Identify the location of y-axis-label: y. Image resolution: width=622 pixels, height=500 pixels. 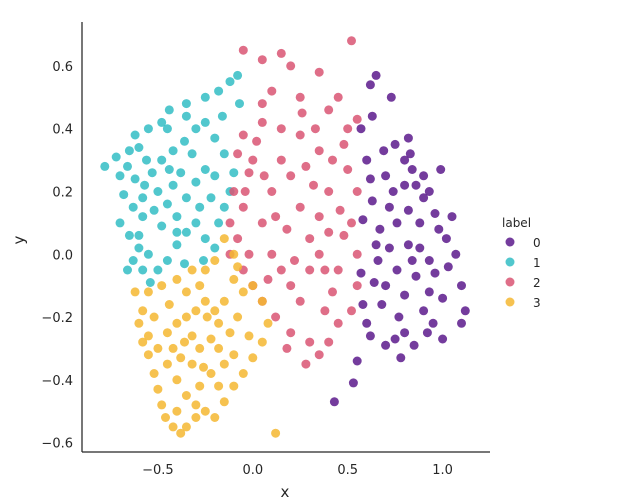
(19, 239).